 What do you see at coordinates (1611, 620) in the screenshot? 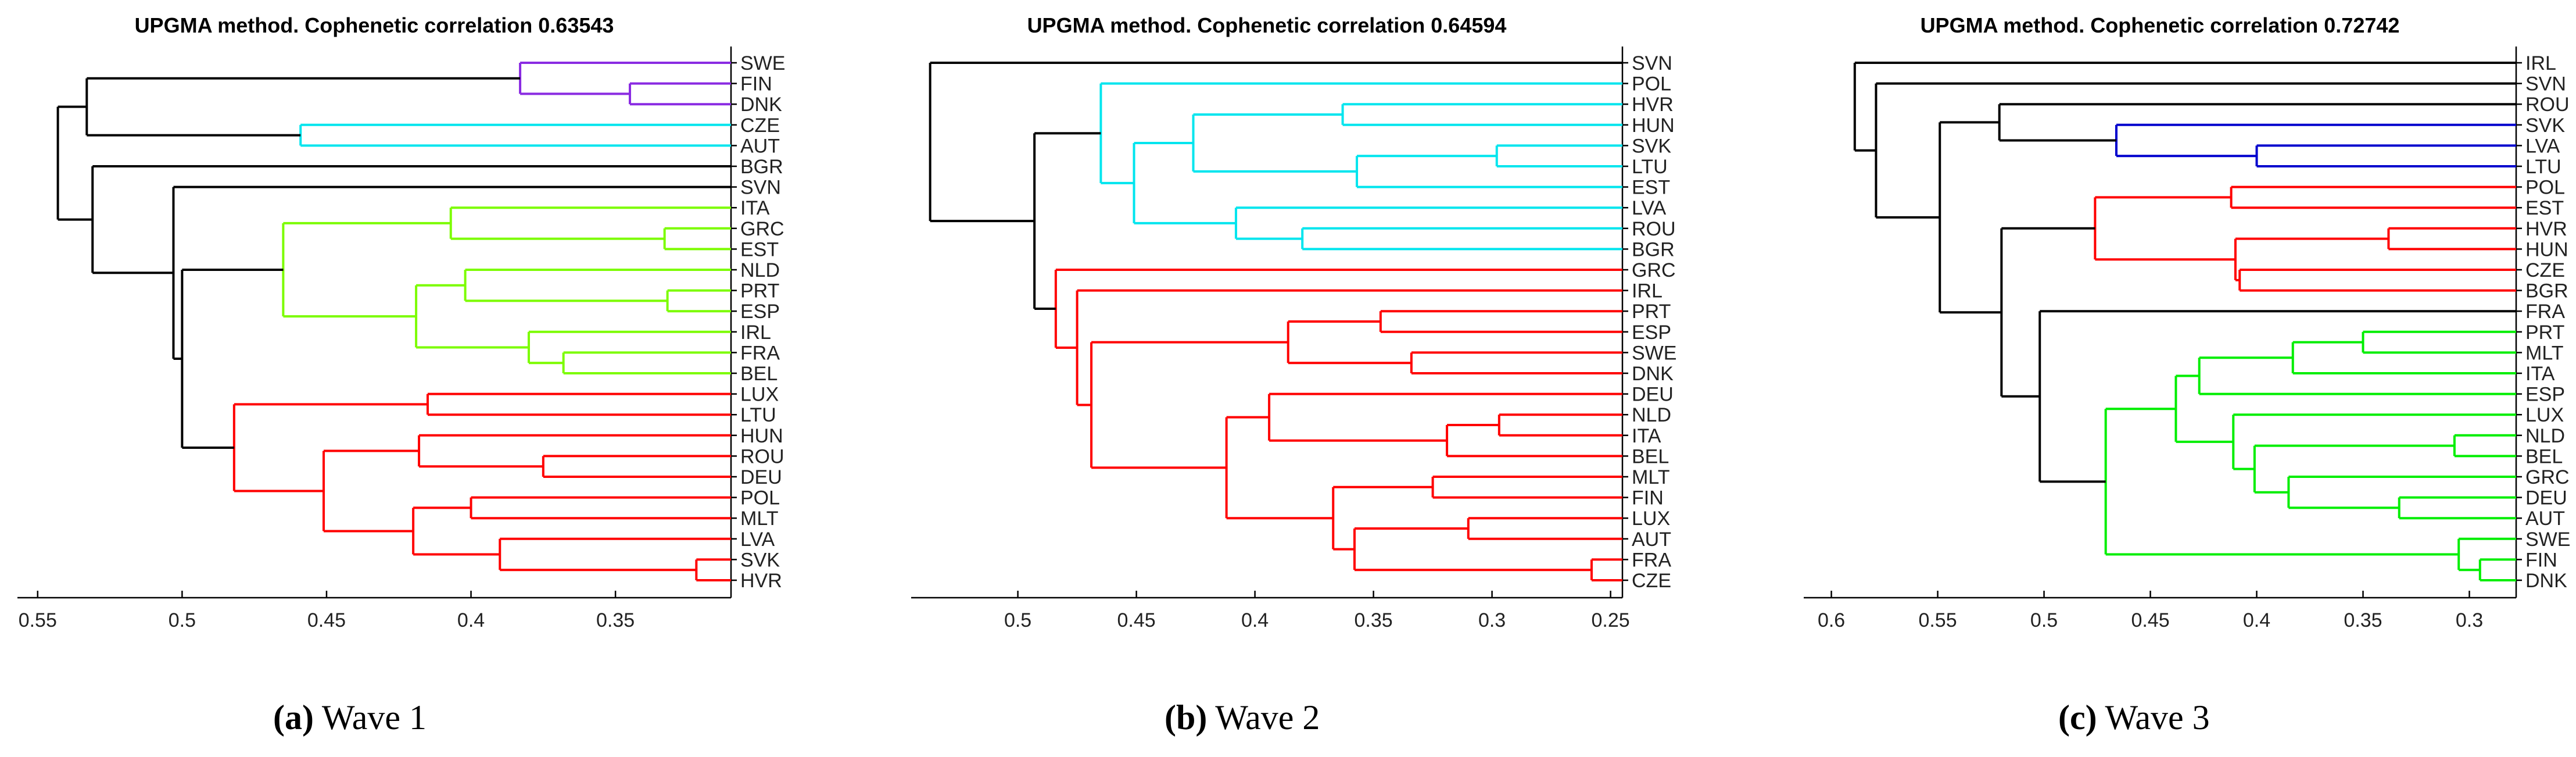
I see `x-tick-label: 0.25` at bounding box center [1611, 620].